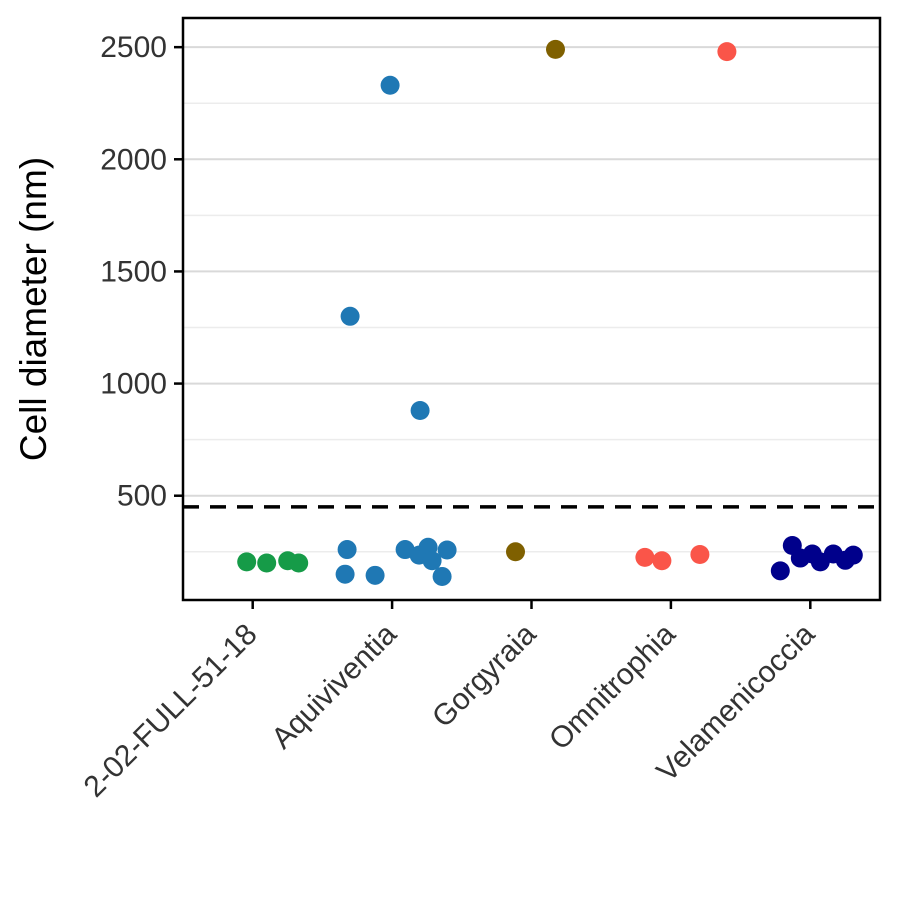  What do you see at coordinates (133, 384) in the screenshot?
I see `y-tick-label: 1000` at bounding box center [133, 384].